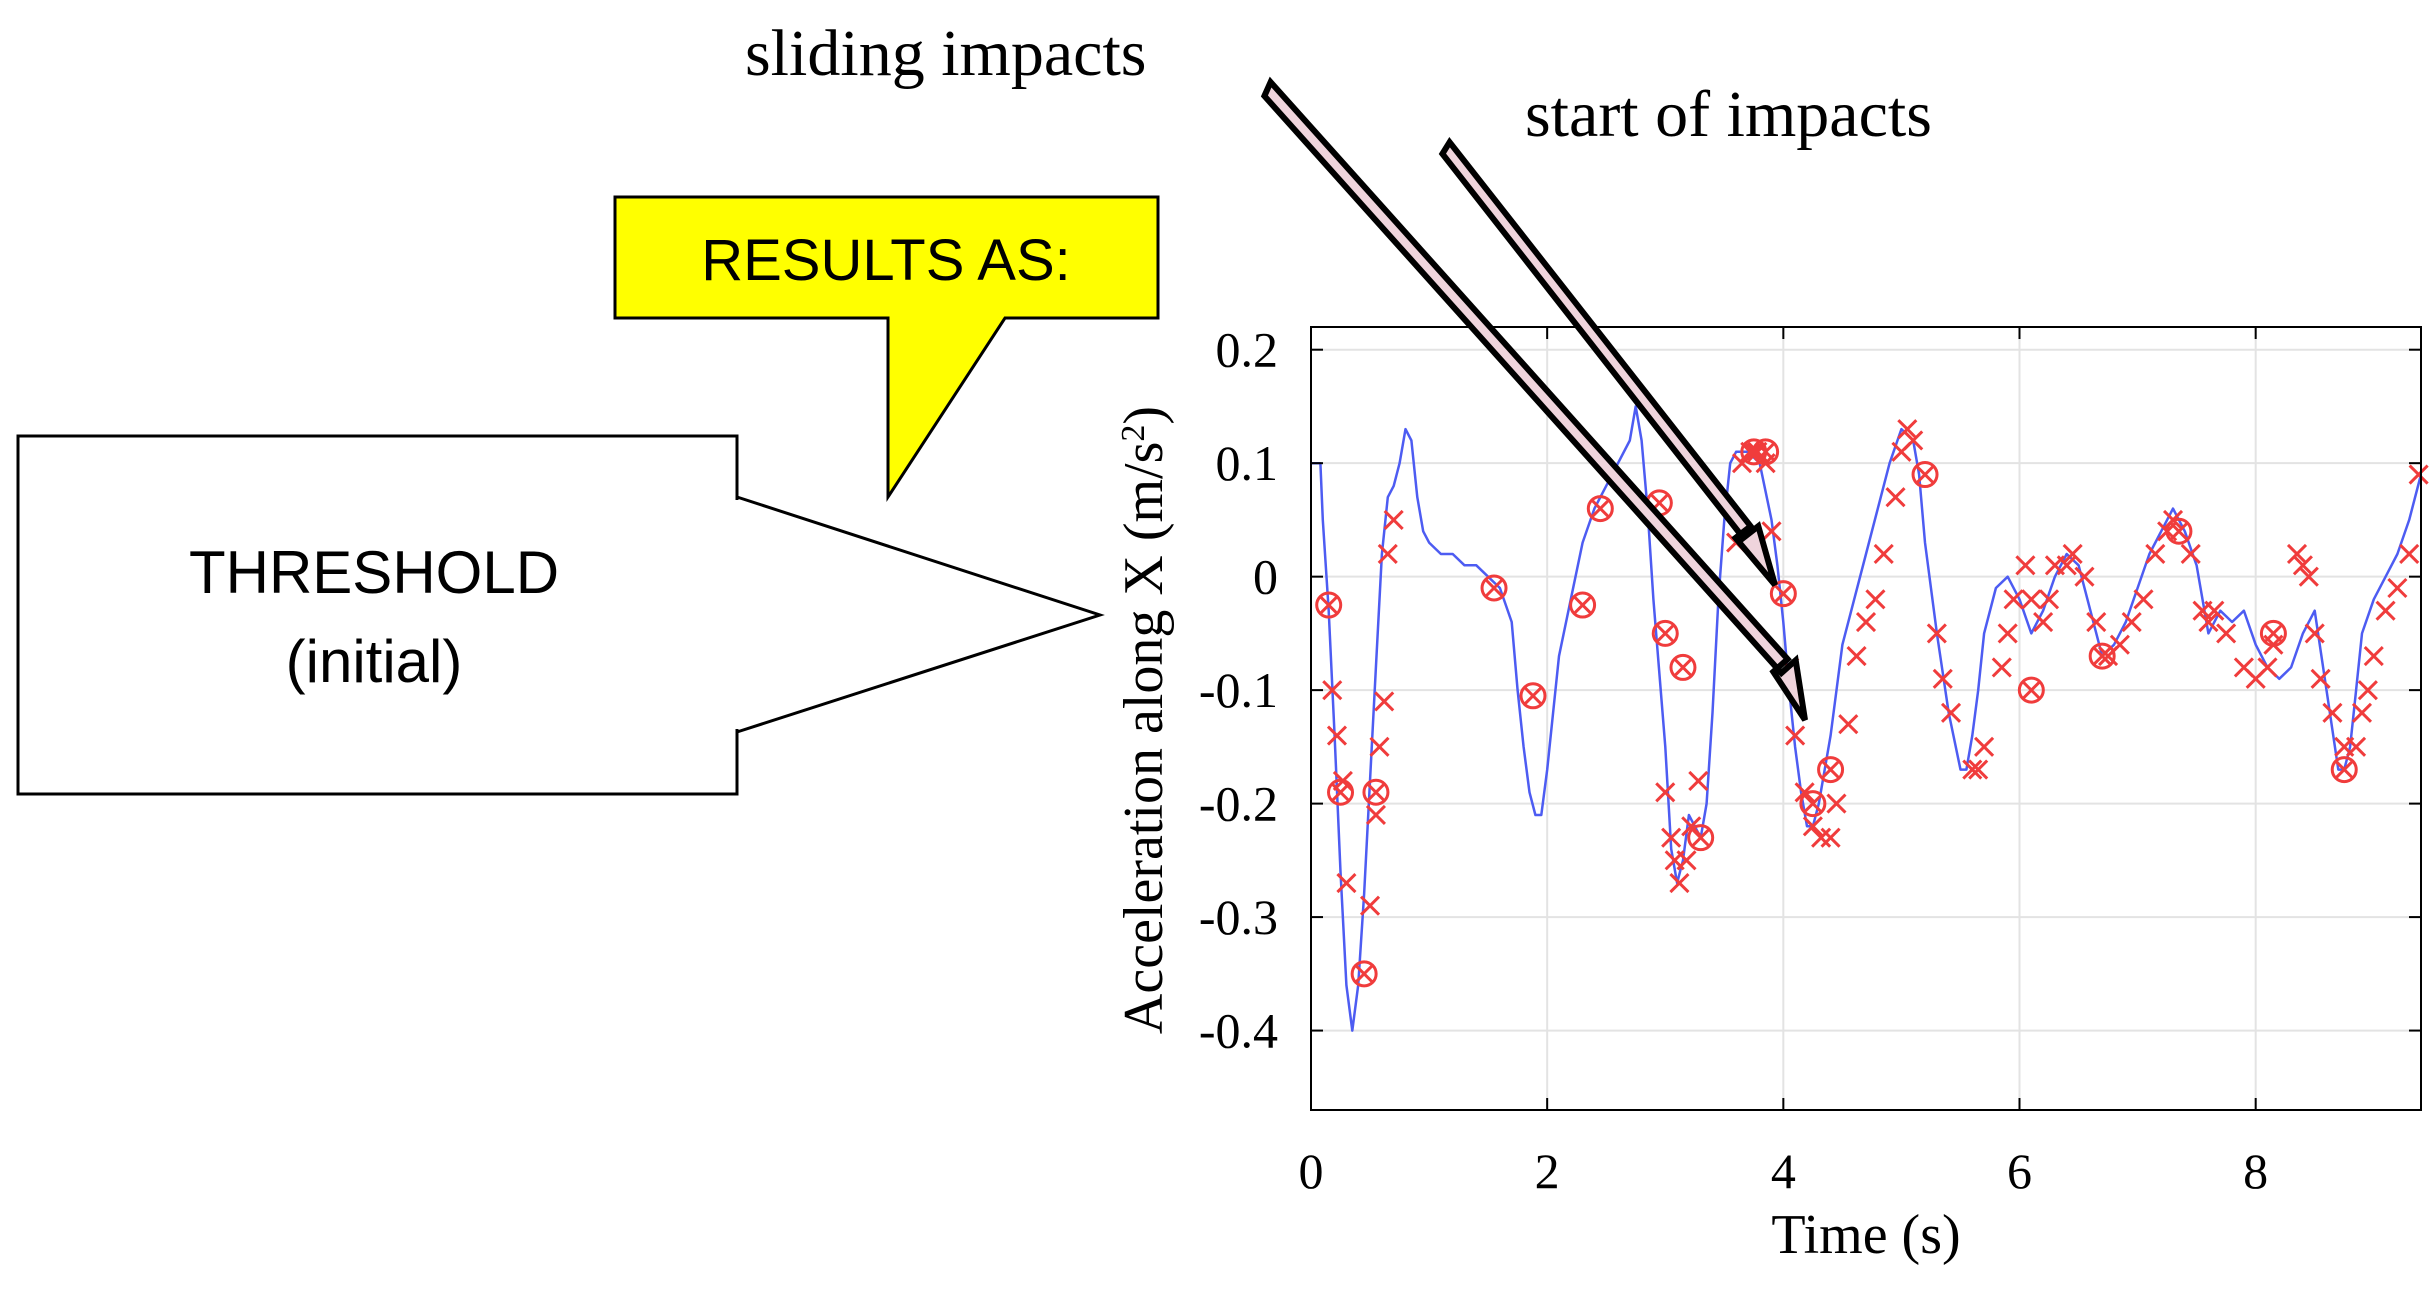 The height and width of the screenshot is (1296, 2436). I want to click on y-tick-label: 0, so click(1265, 577).